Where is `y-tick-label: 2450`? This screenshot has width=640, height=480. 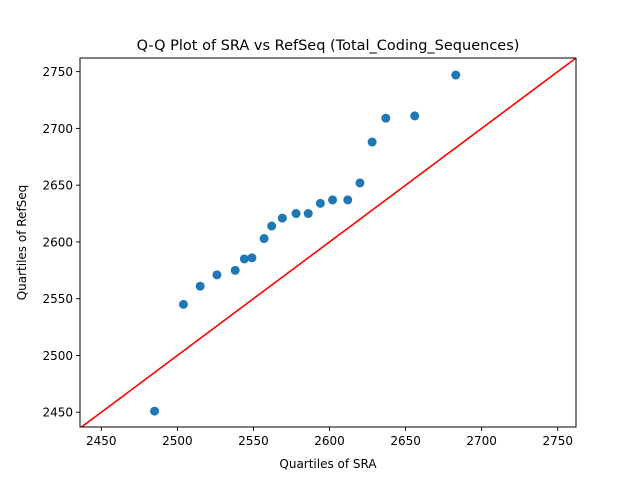 y-tick-label: 2450 is located at coordinates (57, 413).